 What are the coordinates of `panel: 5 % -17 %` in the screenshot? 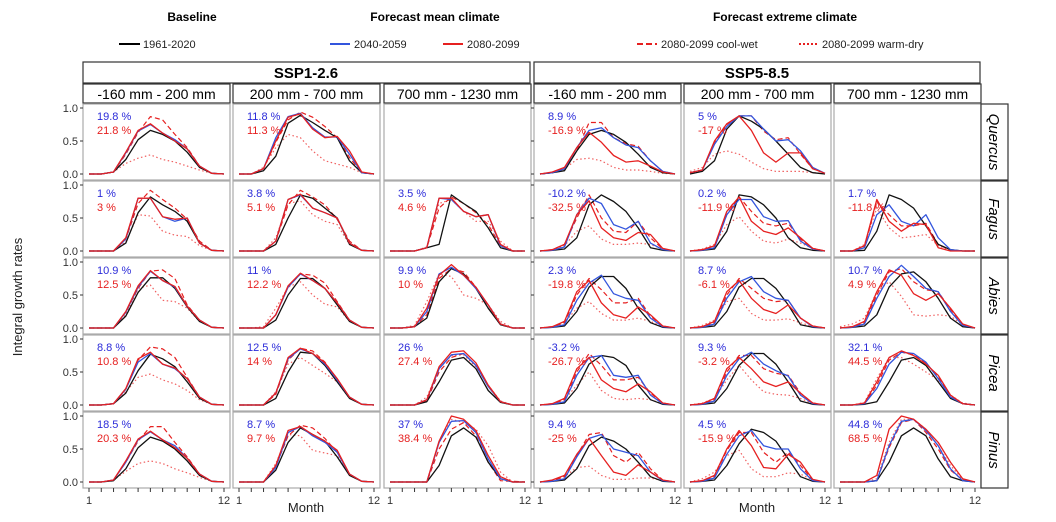 It's located at (757, 142).